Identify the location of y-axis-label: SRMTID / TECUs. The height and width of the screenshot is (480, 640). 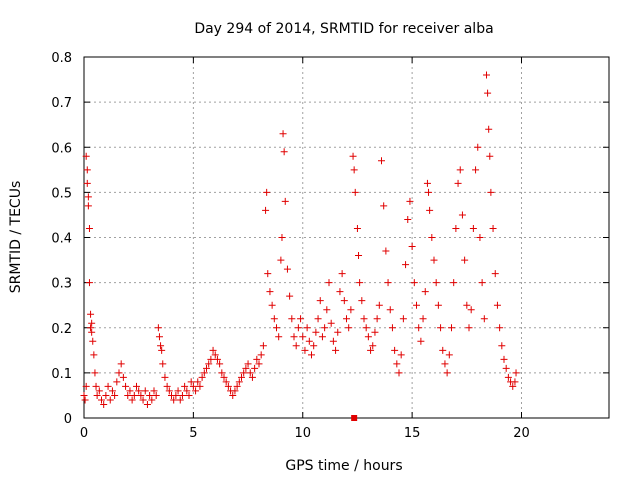
(16, 237).